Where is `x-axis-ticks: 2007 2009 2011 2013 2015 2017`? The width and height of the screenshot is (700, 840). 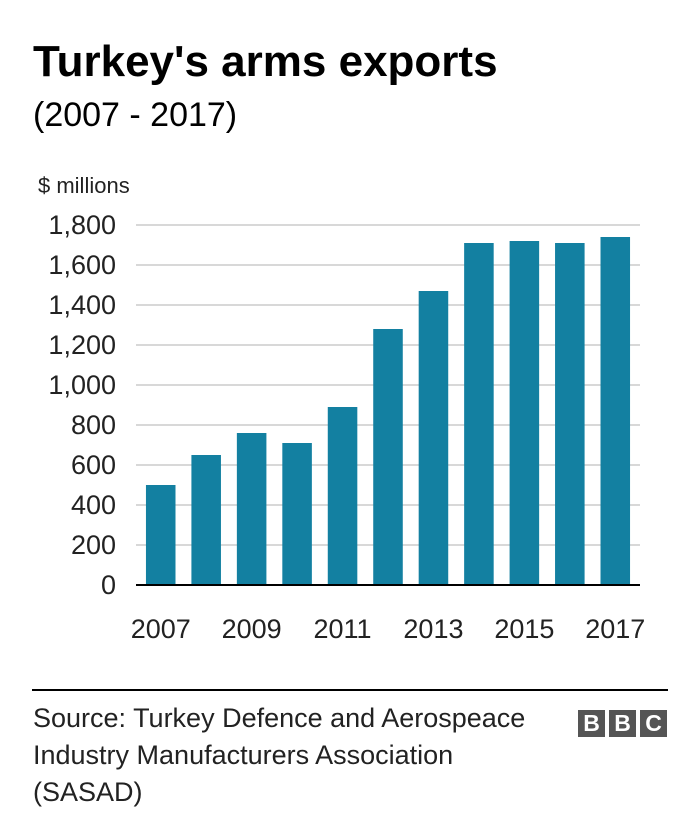 x-axis-ticks: 2007 2009 2011 2013 2015 2017 is located at coordinates (388, 629).